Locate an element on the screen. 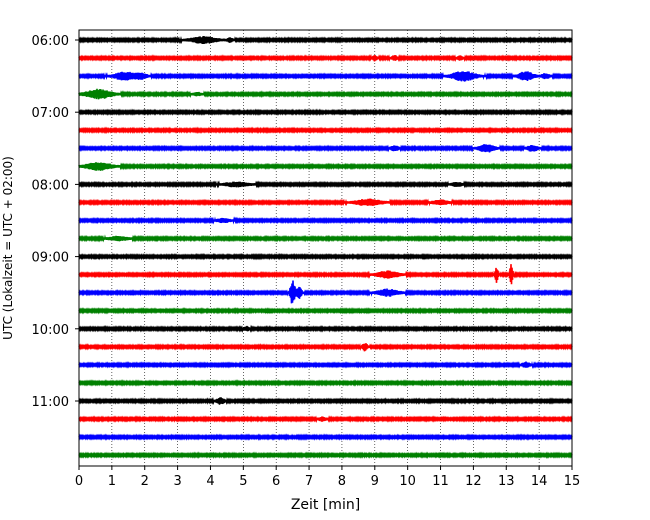 This screenshot has width=650, height=520. x-tick-label-8: 8 is located at coordinates (342, 481).